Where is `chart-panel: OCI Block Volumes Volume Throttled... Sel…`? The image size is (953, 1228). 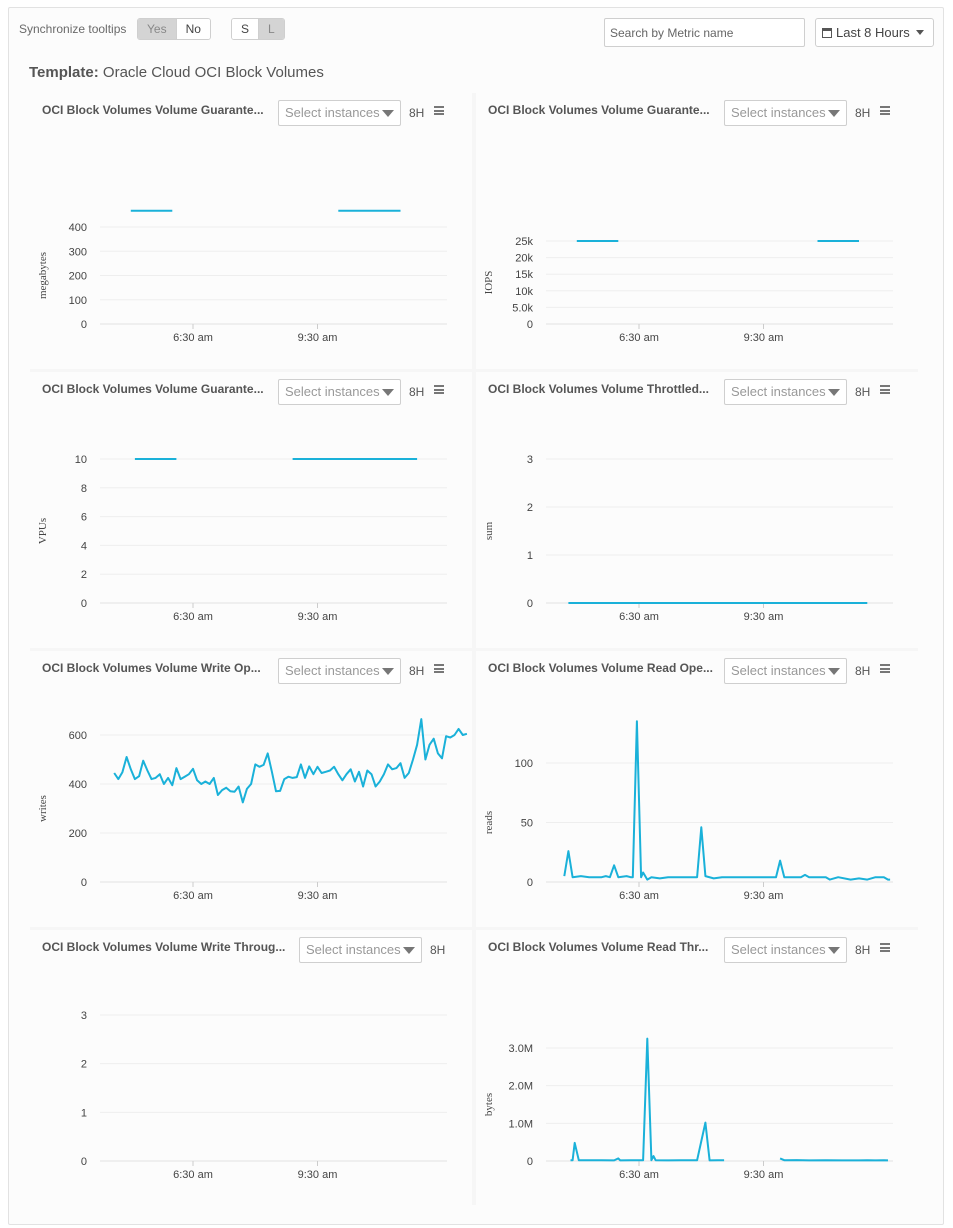 chart-panel: OCI Block Volumes Volume Throttled... Sel… is located at coordinates (697, 510).